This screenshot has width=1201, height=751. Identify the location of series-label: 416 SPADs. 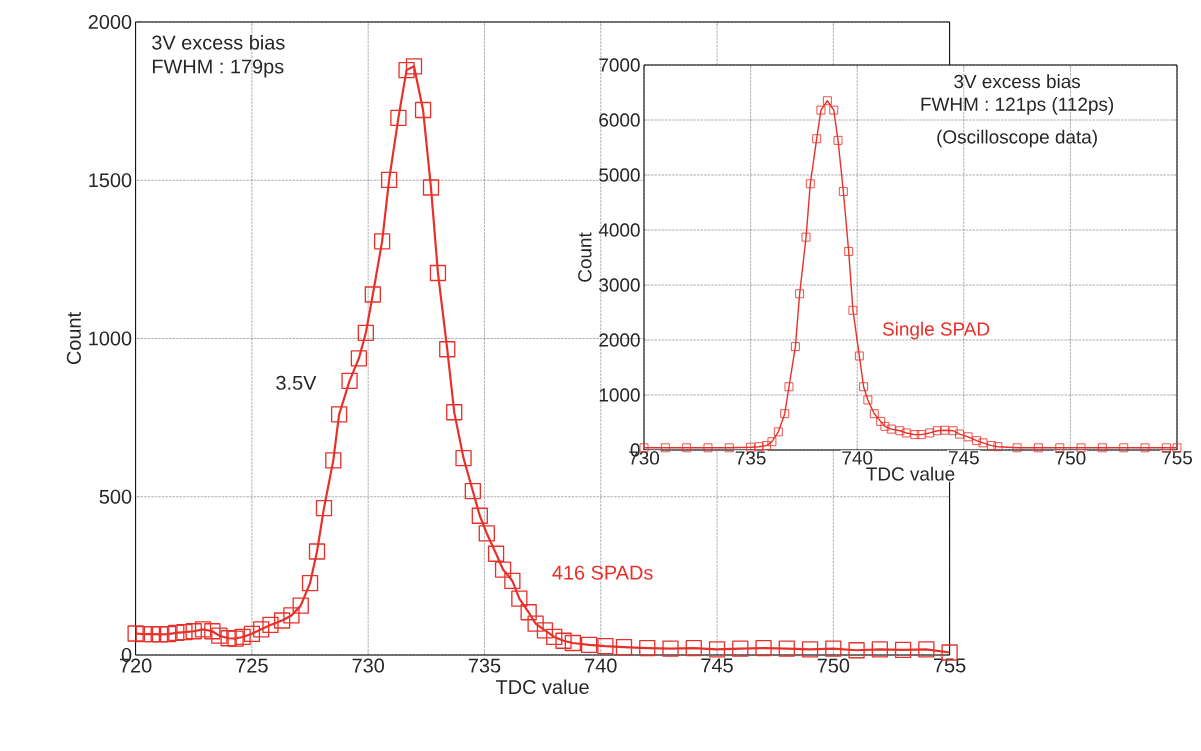
(602, 572).